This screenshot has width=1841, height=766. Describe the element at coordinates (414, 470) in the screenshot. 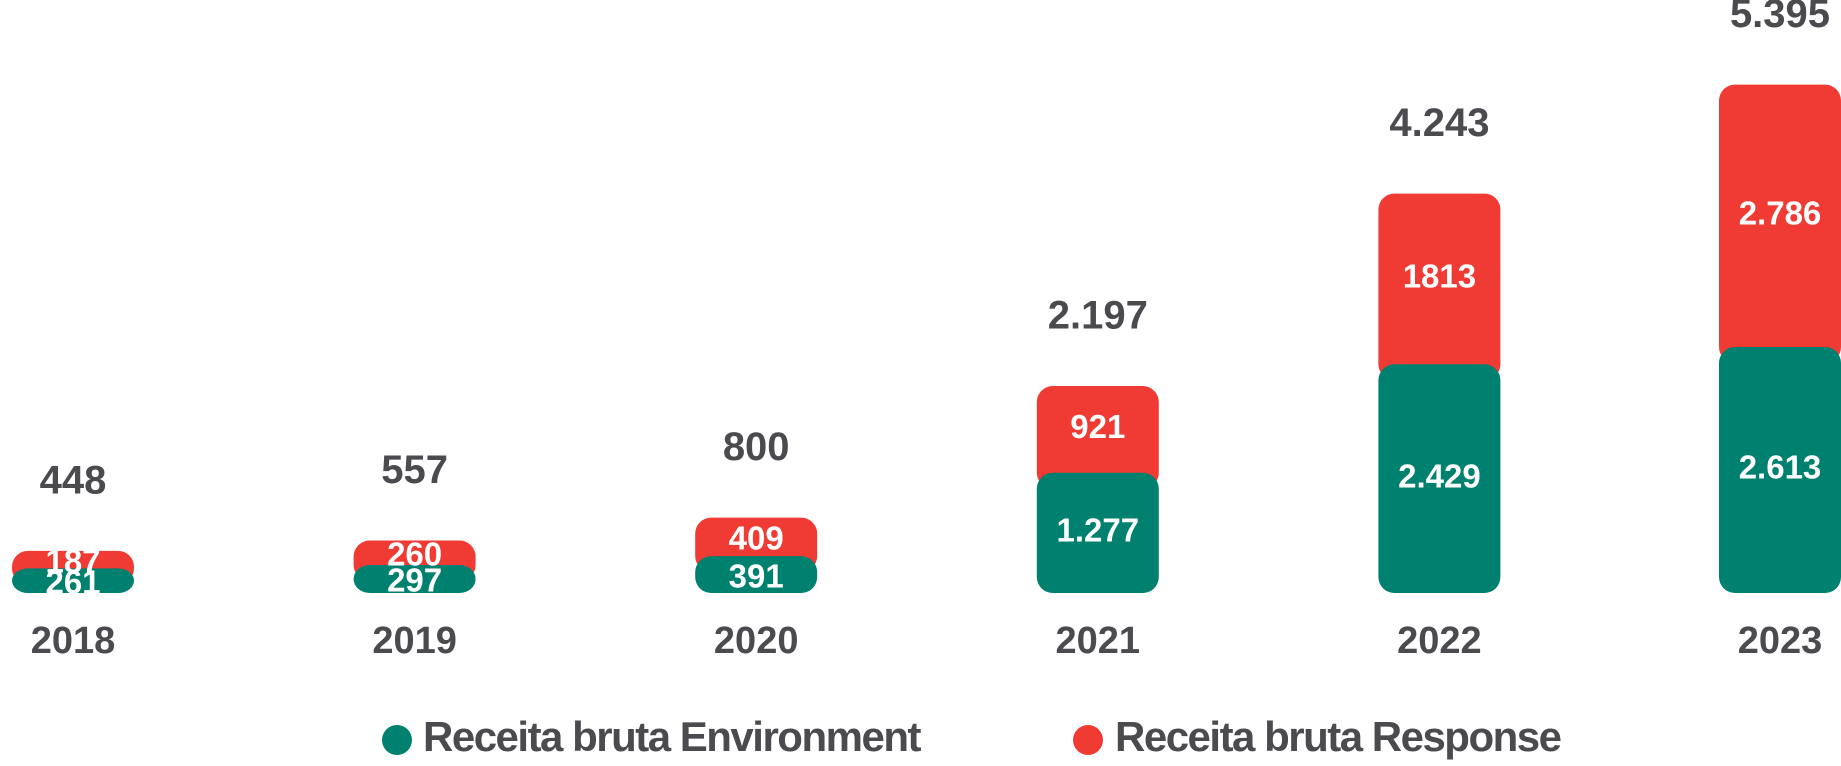

I see `total-label: 557` at that location.